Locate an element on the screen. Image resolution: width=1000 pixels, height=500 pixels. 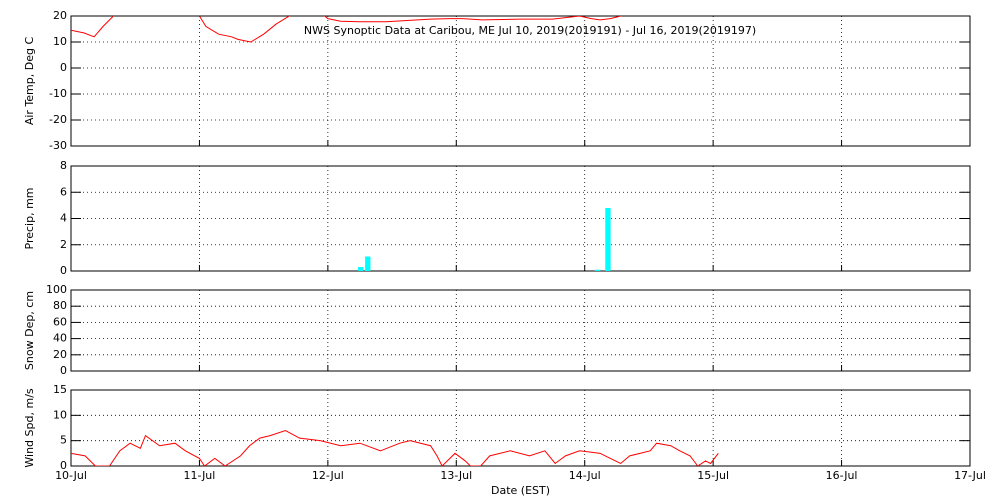
y-axis-label: Snow Dep, cm is located at coordinates (29, 330).